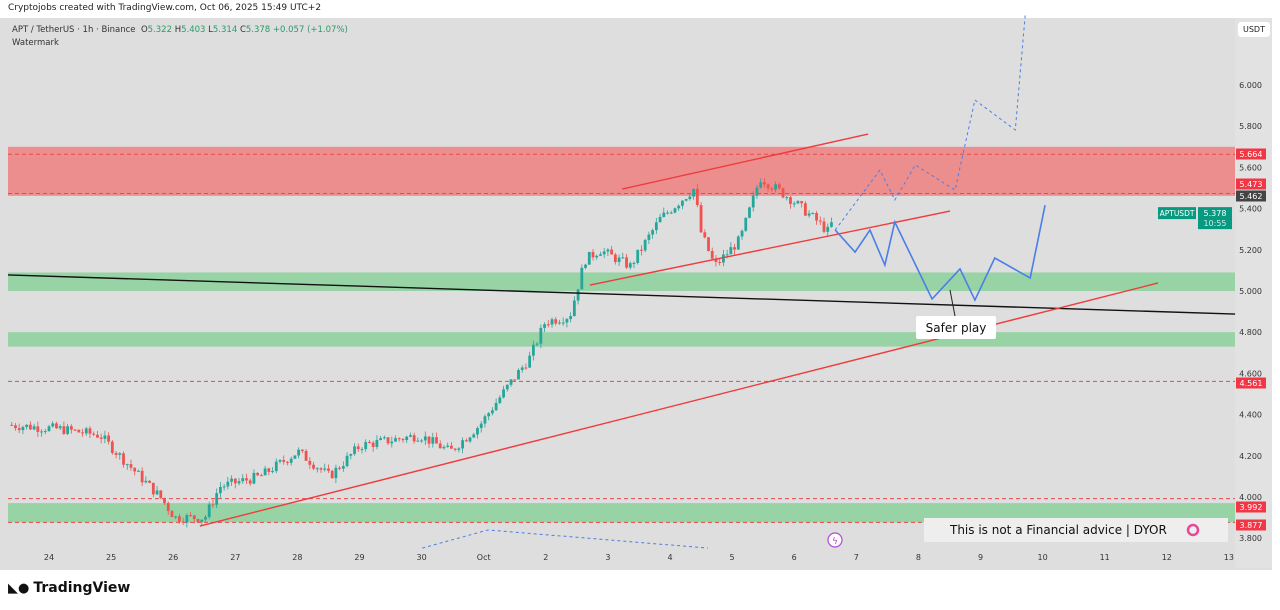 The image size is (1280, 610). I want to click on lightning-icon, so click(835, 540).